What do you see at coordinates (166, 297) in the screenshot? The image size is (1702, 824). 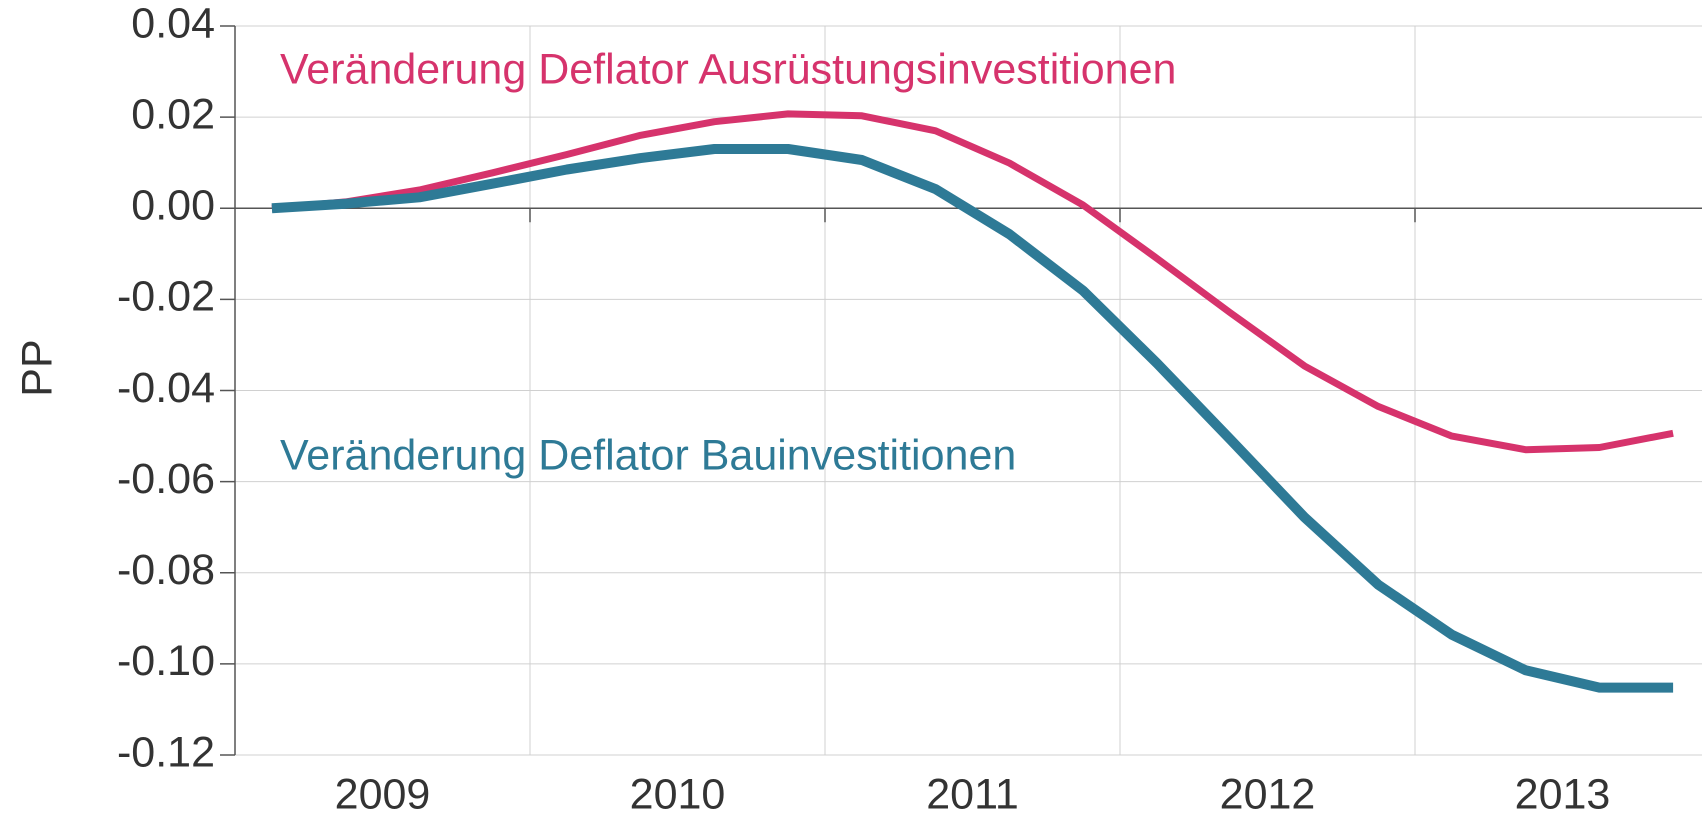 I see `y-tick-label: -0.02` at bounding box center [166, 297].